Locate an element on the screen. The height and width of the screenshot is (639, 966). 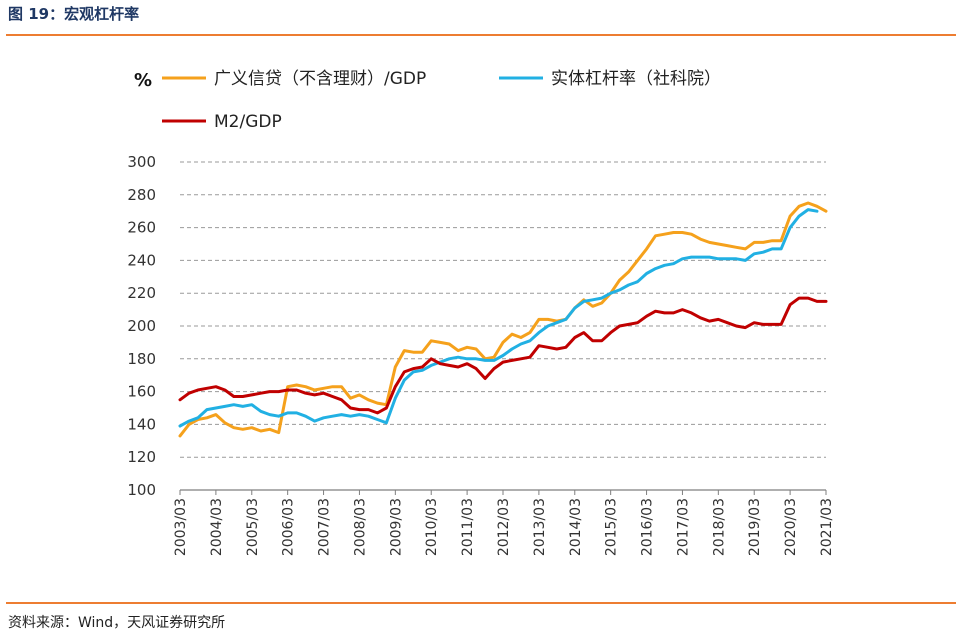
y-tick-label: 100 is located at coordinates (141, 490).